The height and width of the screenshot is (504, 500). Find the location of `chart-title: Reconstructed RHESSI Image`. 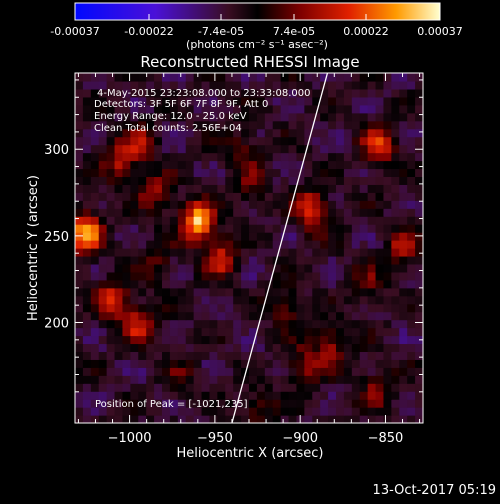

chart-title: Reconstructed RHESSI Image is located at coordinates (249, 62).